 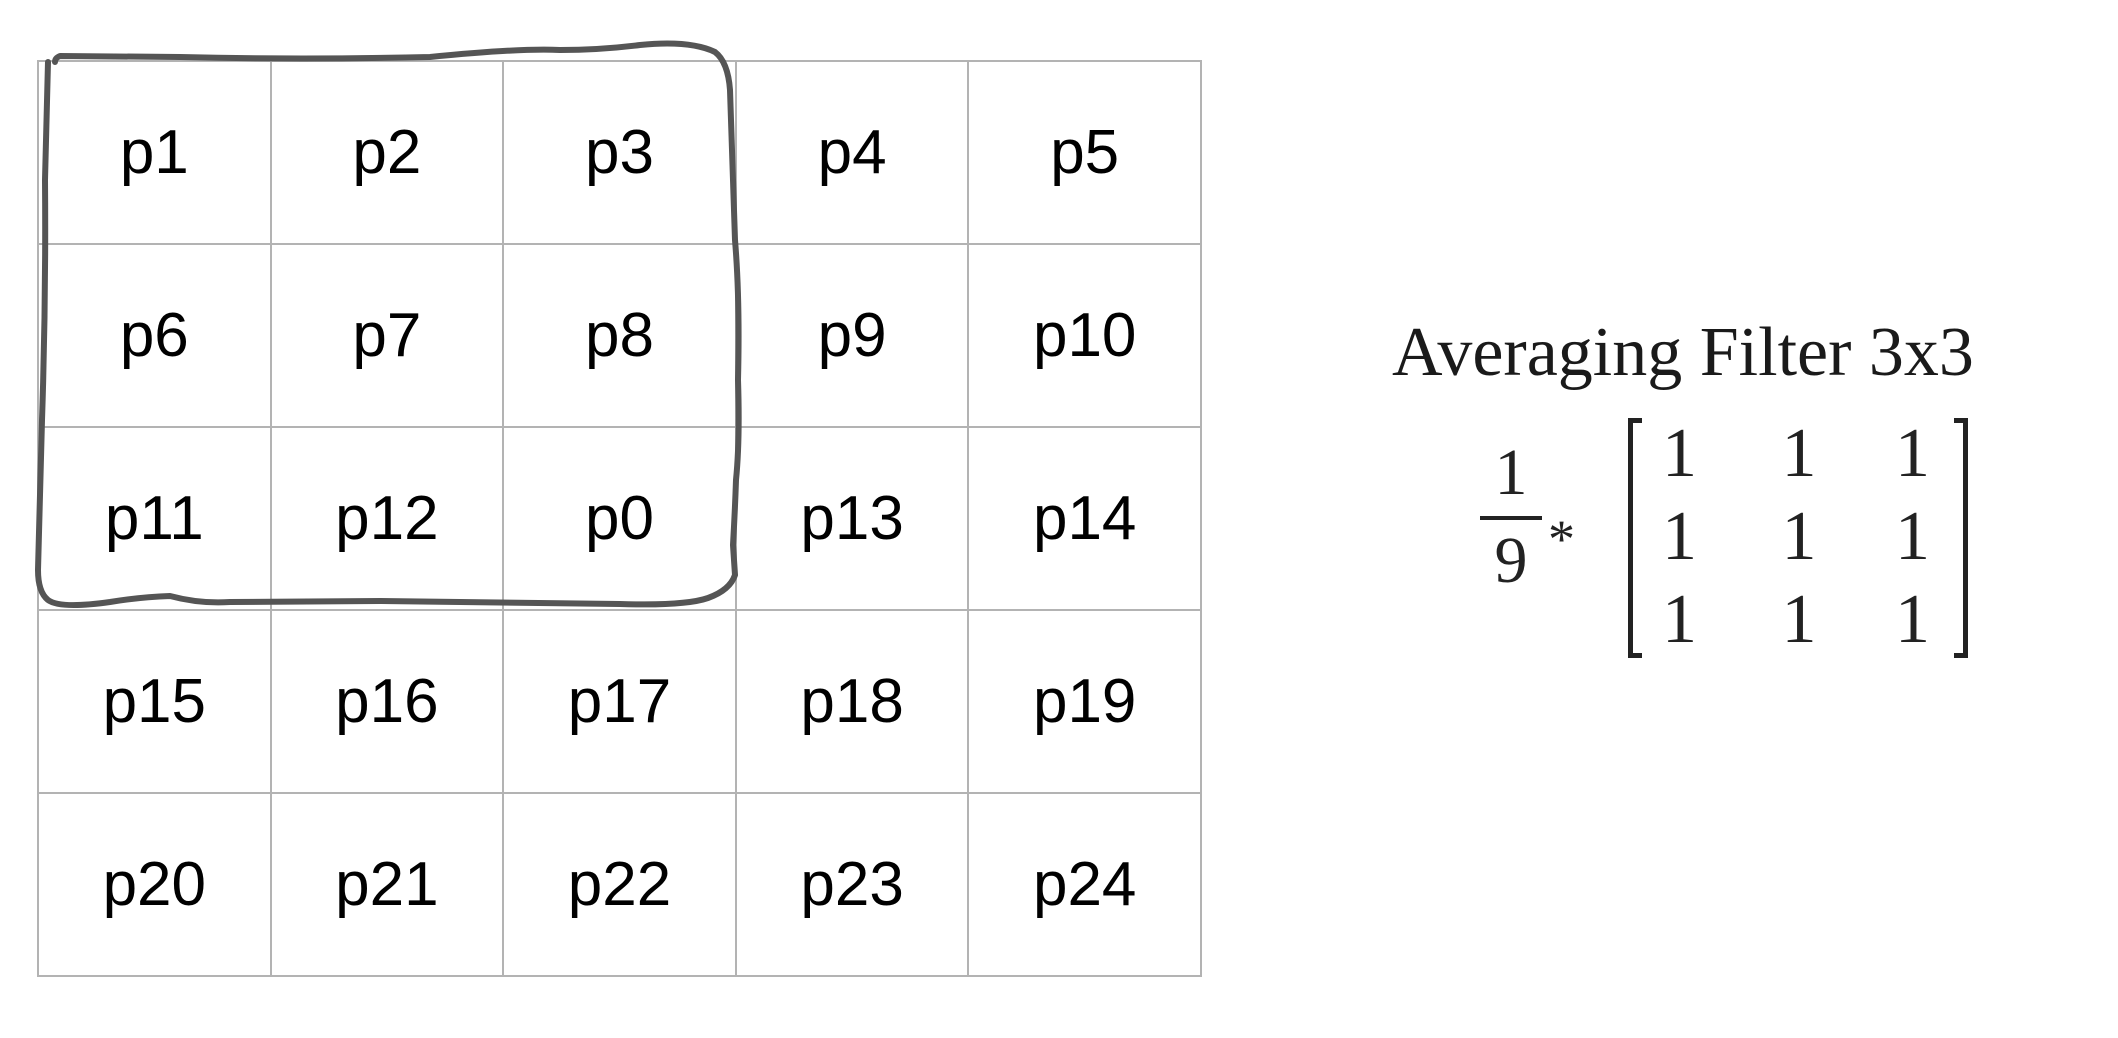 What do you see at coordinates (388, 885) in the screenshot?
I see `pixel-cell: p21` at bounding box center [388, 885].